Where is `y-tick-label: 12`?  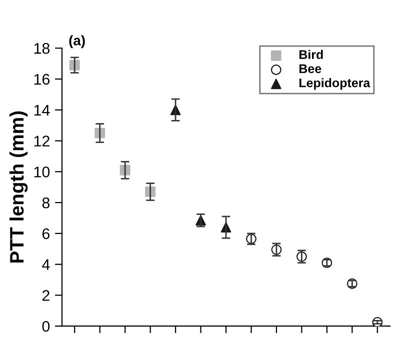 y-tick-label: 12 is located at coordinates (42, 141).